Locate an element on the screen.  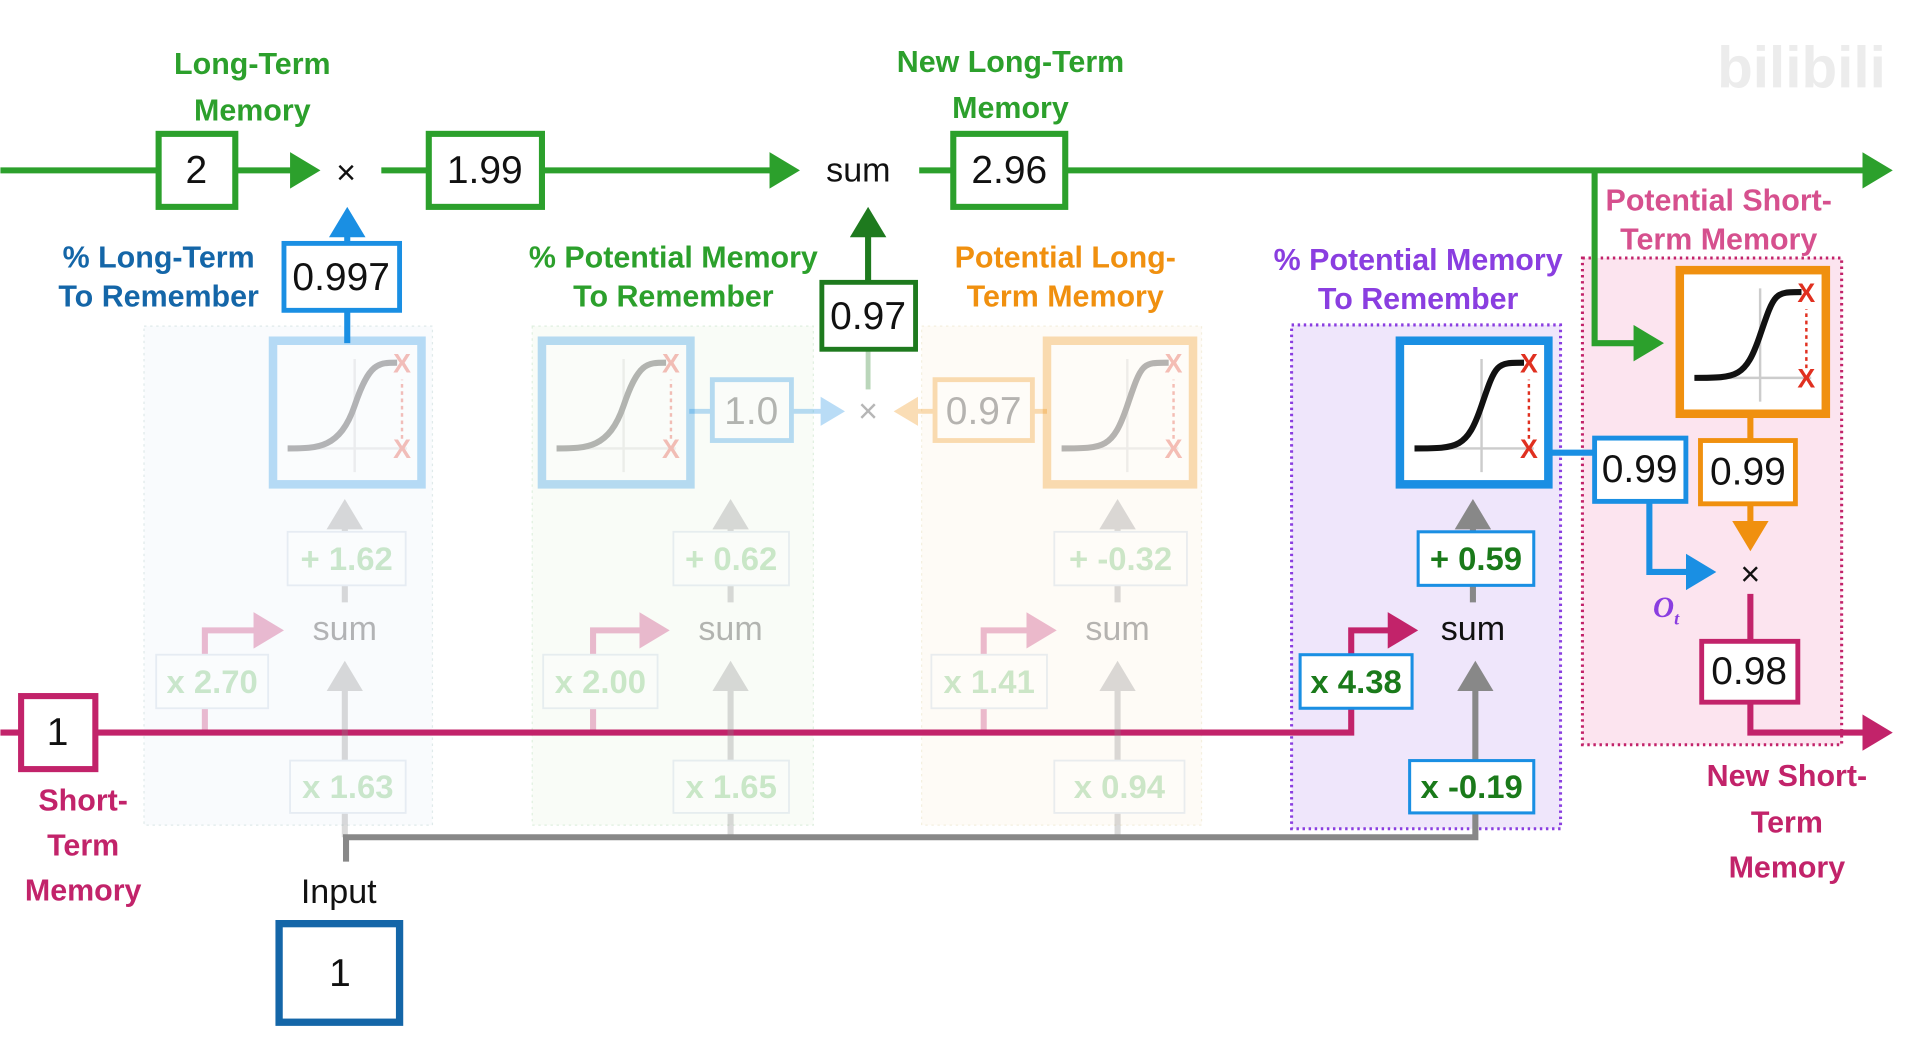
forget-gate-box is located at coordinates (342, 276).